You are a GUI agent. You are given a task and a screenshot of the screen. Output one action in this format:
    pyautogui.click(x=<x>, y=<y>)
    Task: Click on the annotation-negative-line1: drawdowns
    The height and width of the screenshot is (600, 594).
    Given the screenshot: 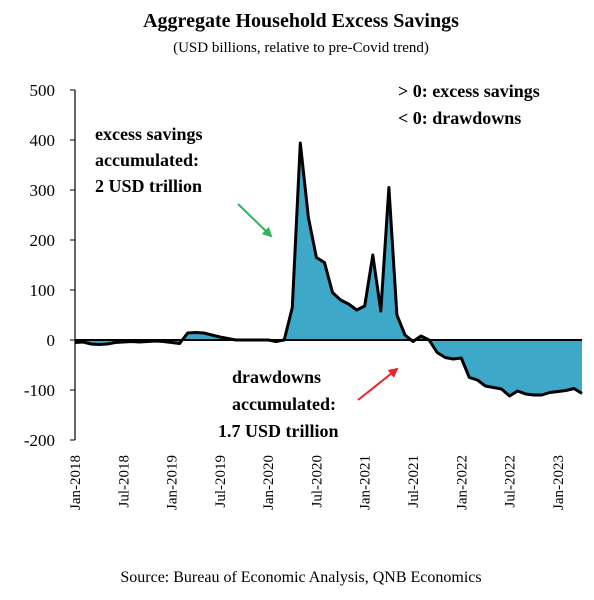 What is the action you would take?
    pyautogui.click(x=276, y=377)
    